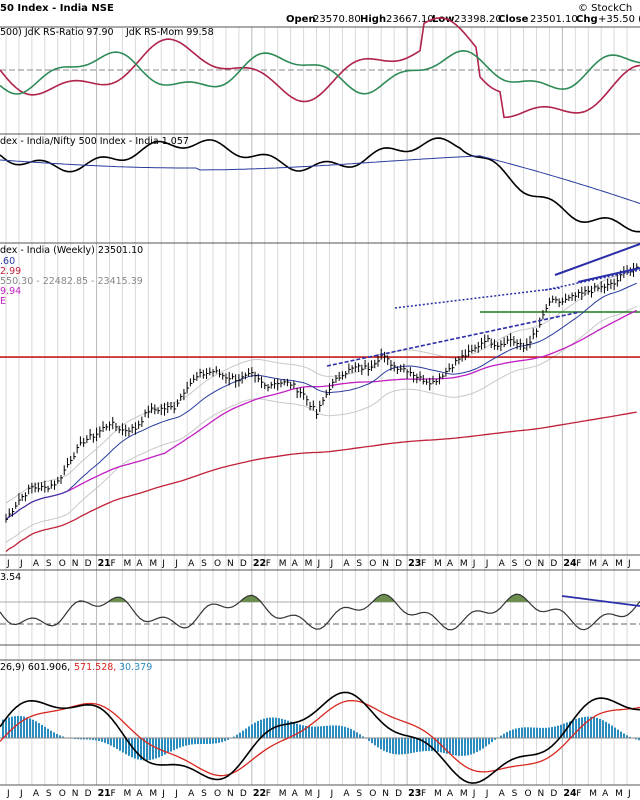 The width and height of the screenshot is (640, 800). Describe the element at coordinates (10, 577) in the screenshot. I see `roc-label: 3.54` at that location.